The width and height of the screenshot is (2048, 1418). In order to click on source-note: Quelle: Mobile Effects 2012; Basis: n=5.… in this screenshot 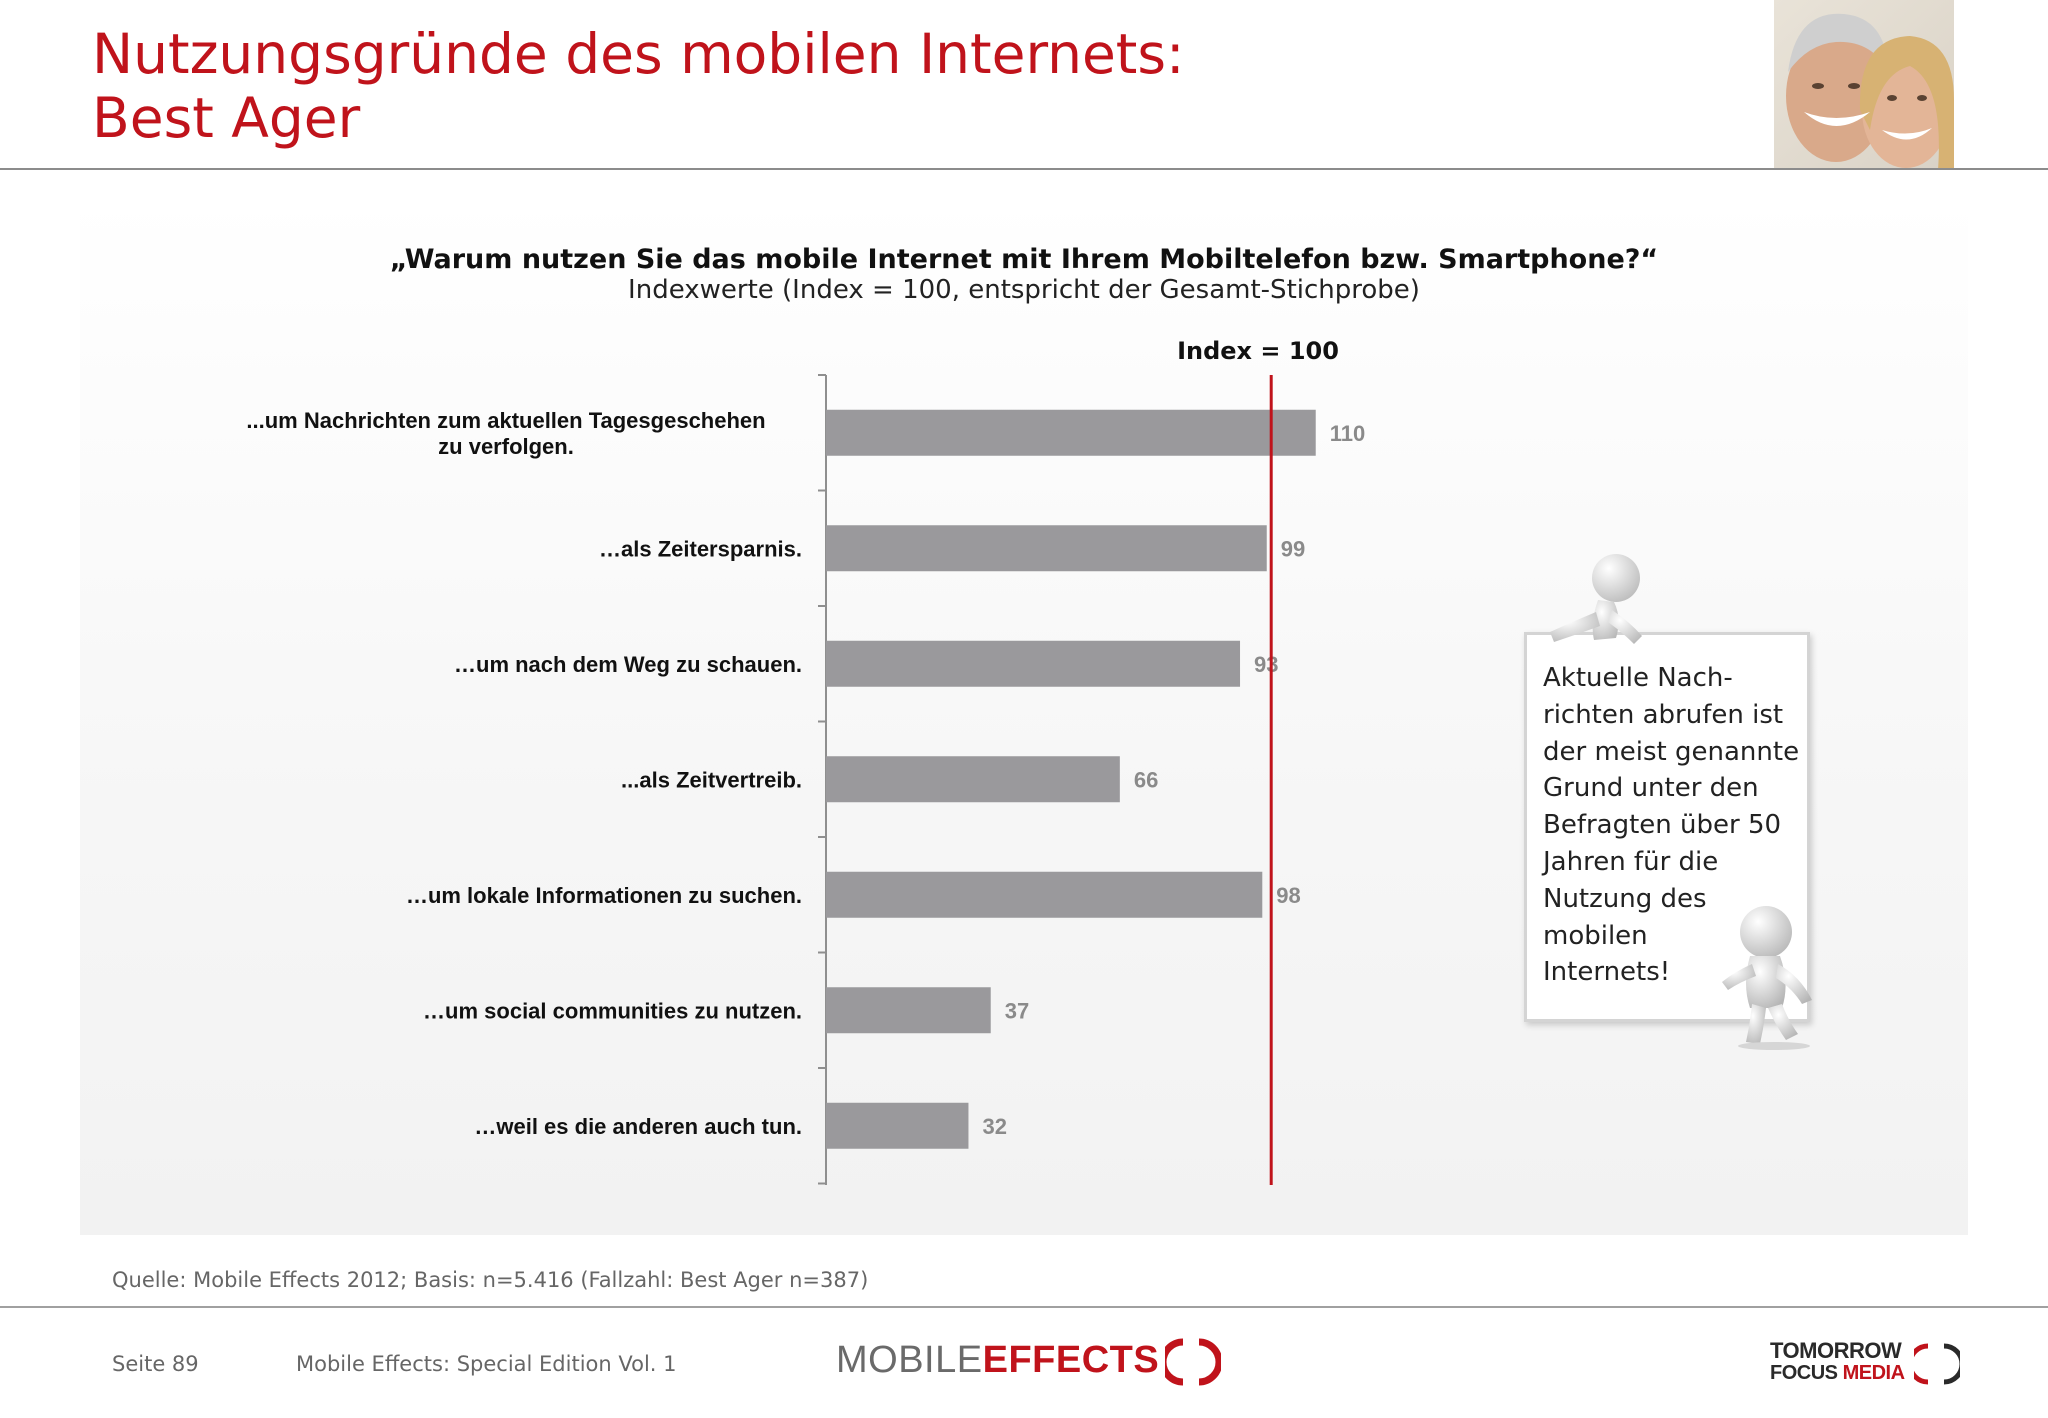, I will do `click(490, 1280)`.